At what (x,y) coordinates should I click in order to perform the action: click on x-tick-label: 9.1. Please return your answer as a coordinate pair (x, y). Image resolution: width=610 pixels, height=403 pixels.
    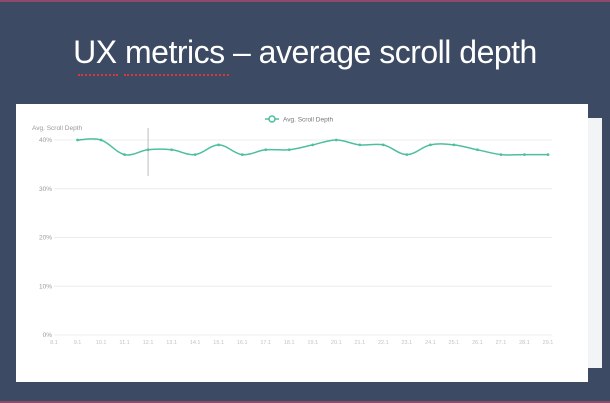
    Looking at the image, I should click on (78, 343).